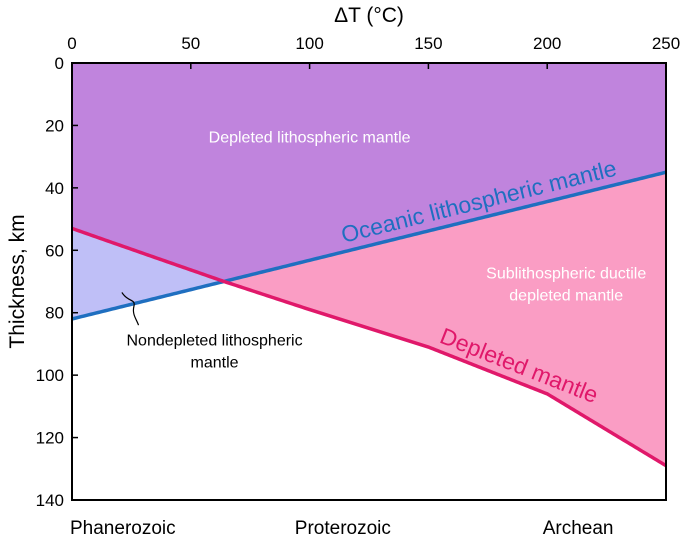 This screenshot has height=537, width=685. I want to click on x-tick-label: 0, so click(71, 43).